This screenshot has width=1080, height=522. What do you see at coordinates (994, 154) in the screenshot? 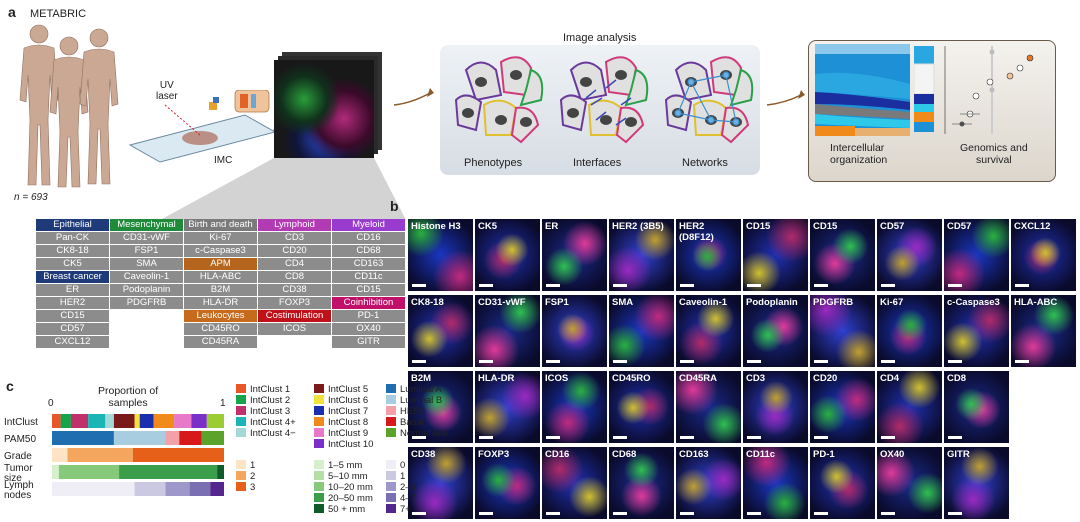
I see `output-genomics: Genomics and survival` at bounding box center [994, 154].